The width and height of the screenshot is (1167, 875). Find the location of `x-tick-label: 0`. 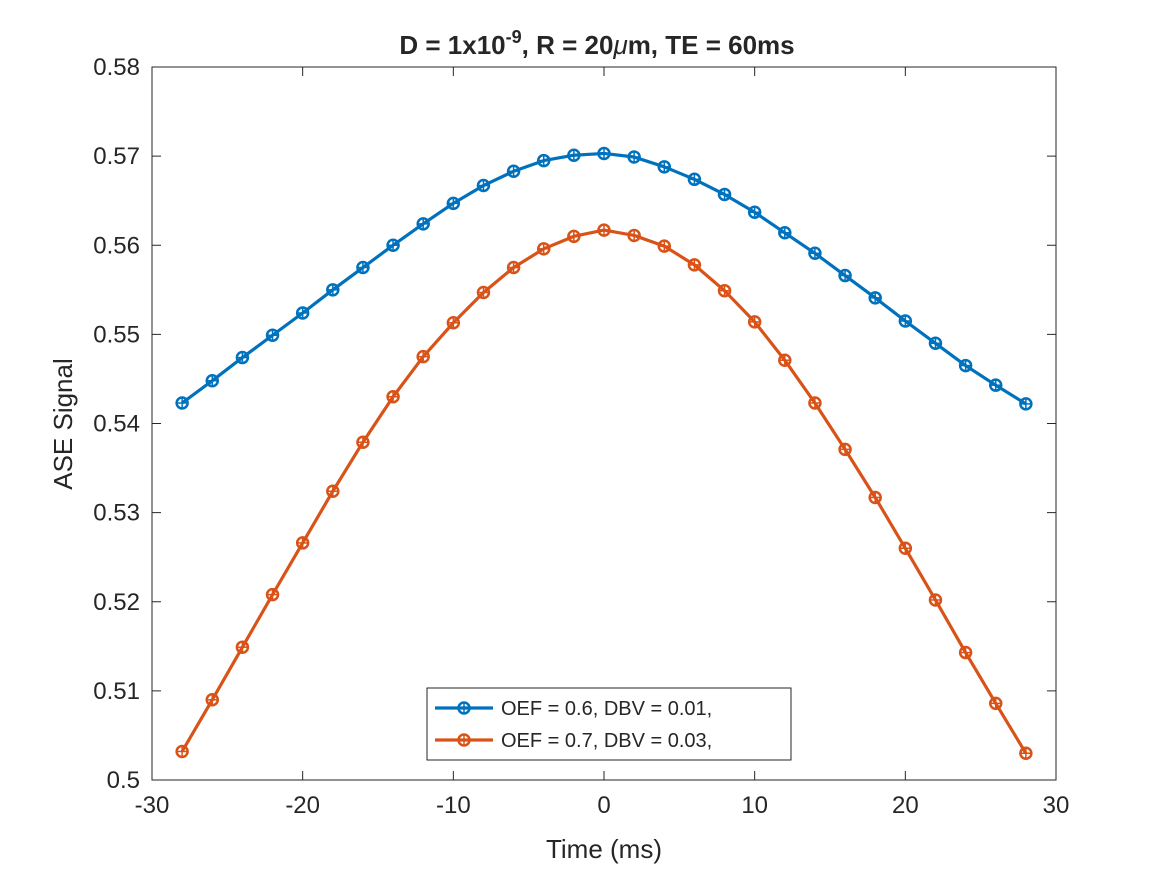

x-tick-label: 0 is located at coordinates (603, 805).